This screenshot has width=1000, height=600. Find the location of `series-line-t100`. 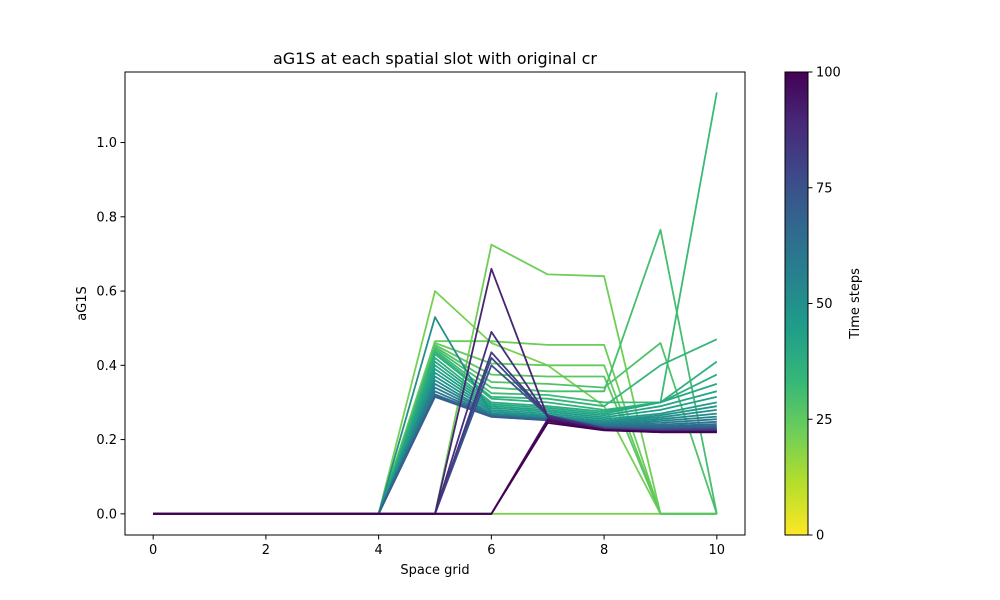

series-line-t100 is located at coordinates (435, 468).